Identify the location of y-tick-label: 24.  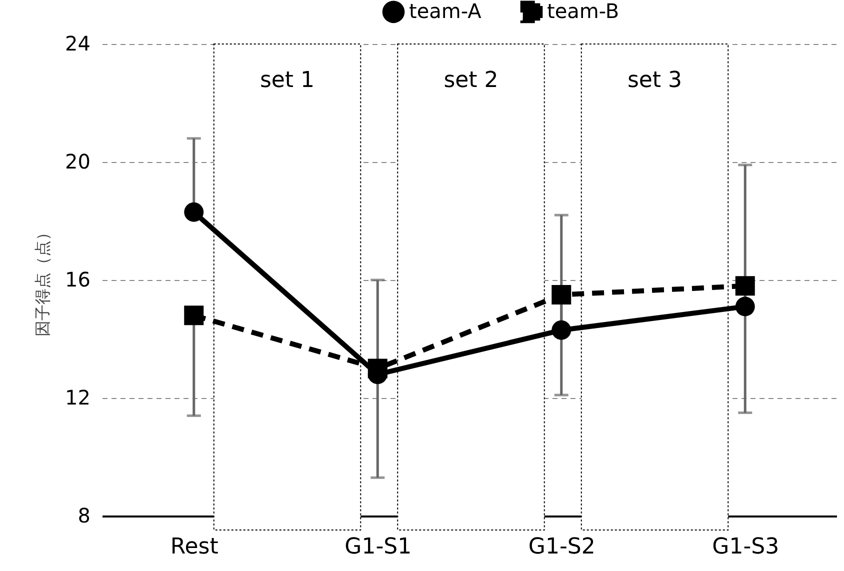
(77, 44).